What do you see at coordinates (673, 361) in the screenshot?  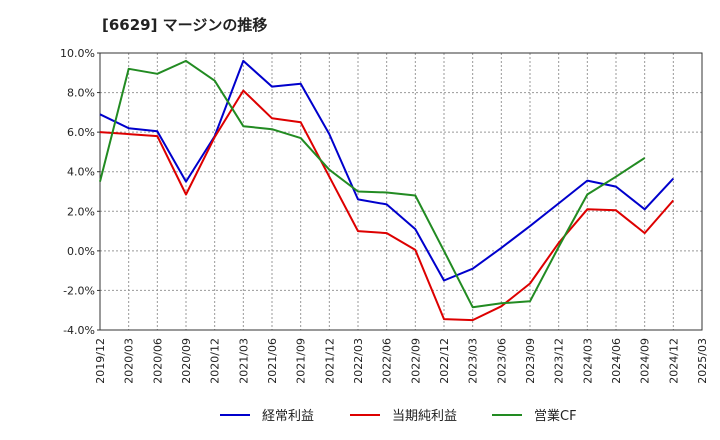 I see `x-tick-label: 2024/12` at bounding box center [673, 361].